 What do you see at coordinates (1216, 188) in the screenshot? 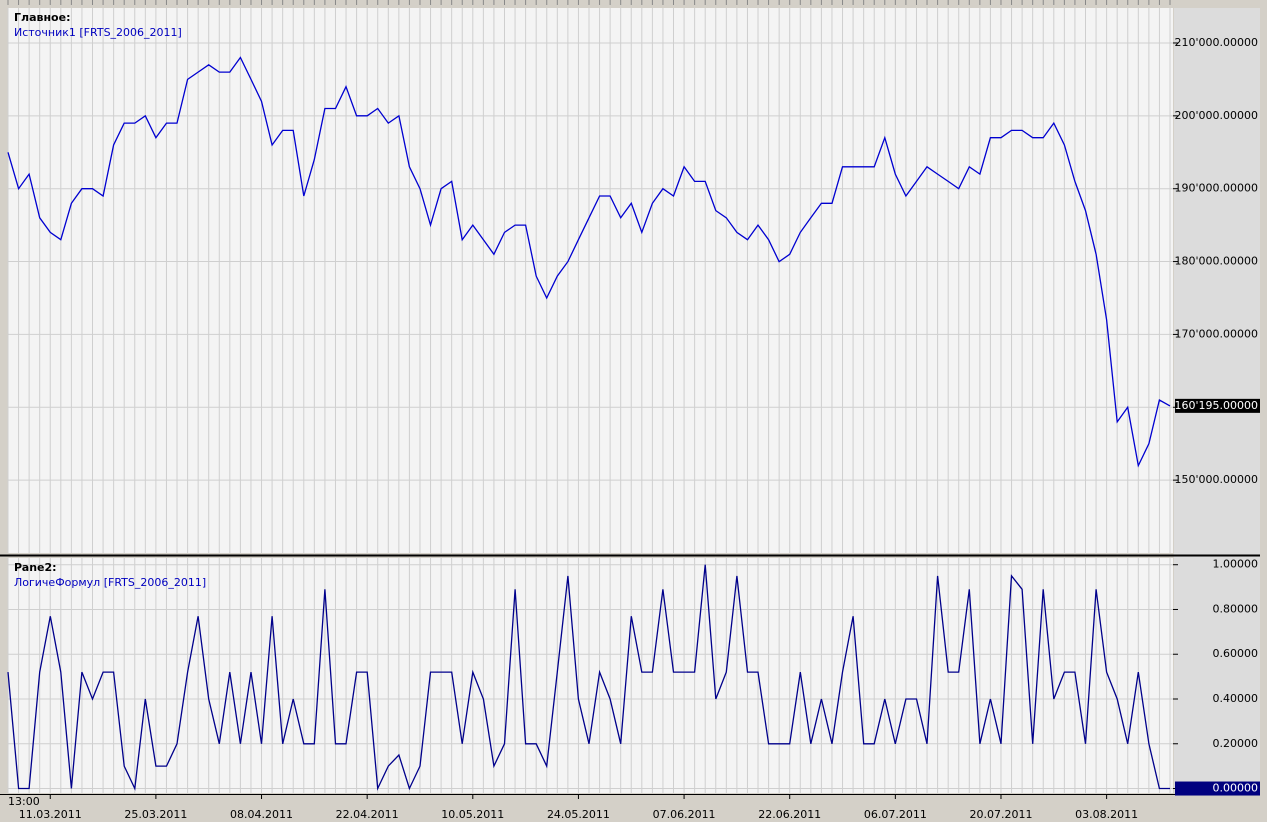
I see `y-tick-label: 190'000.00000` at bounding box center [1216, 188].